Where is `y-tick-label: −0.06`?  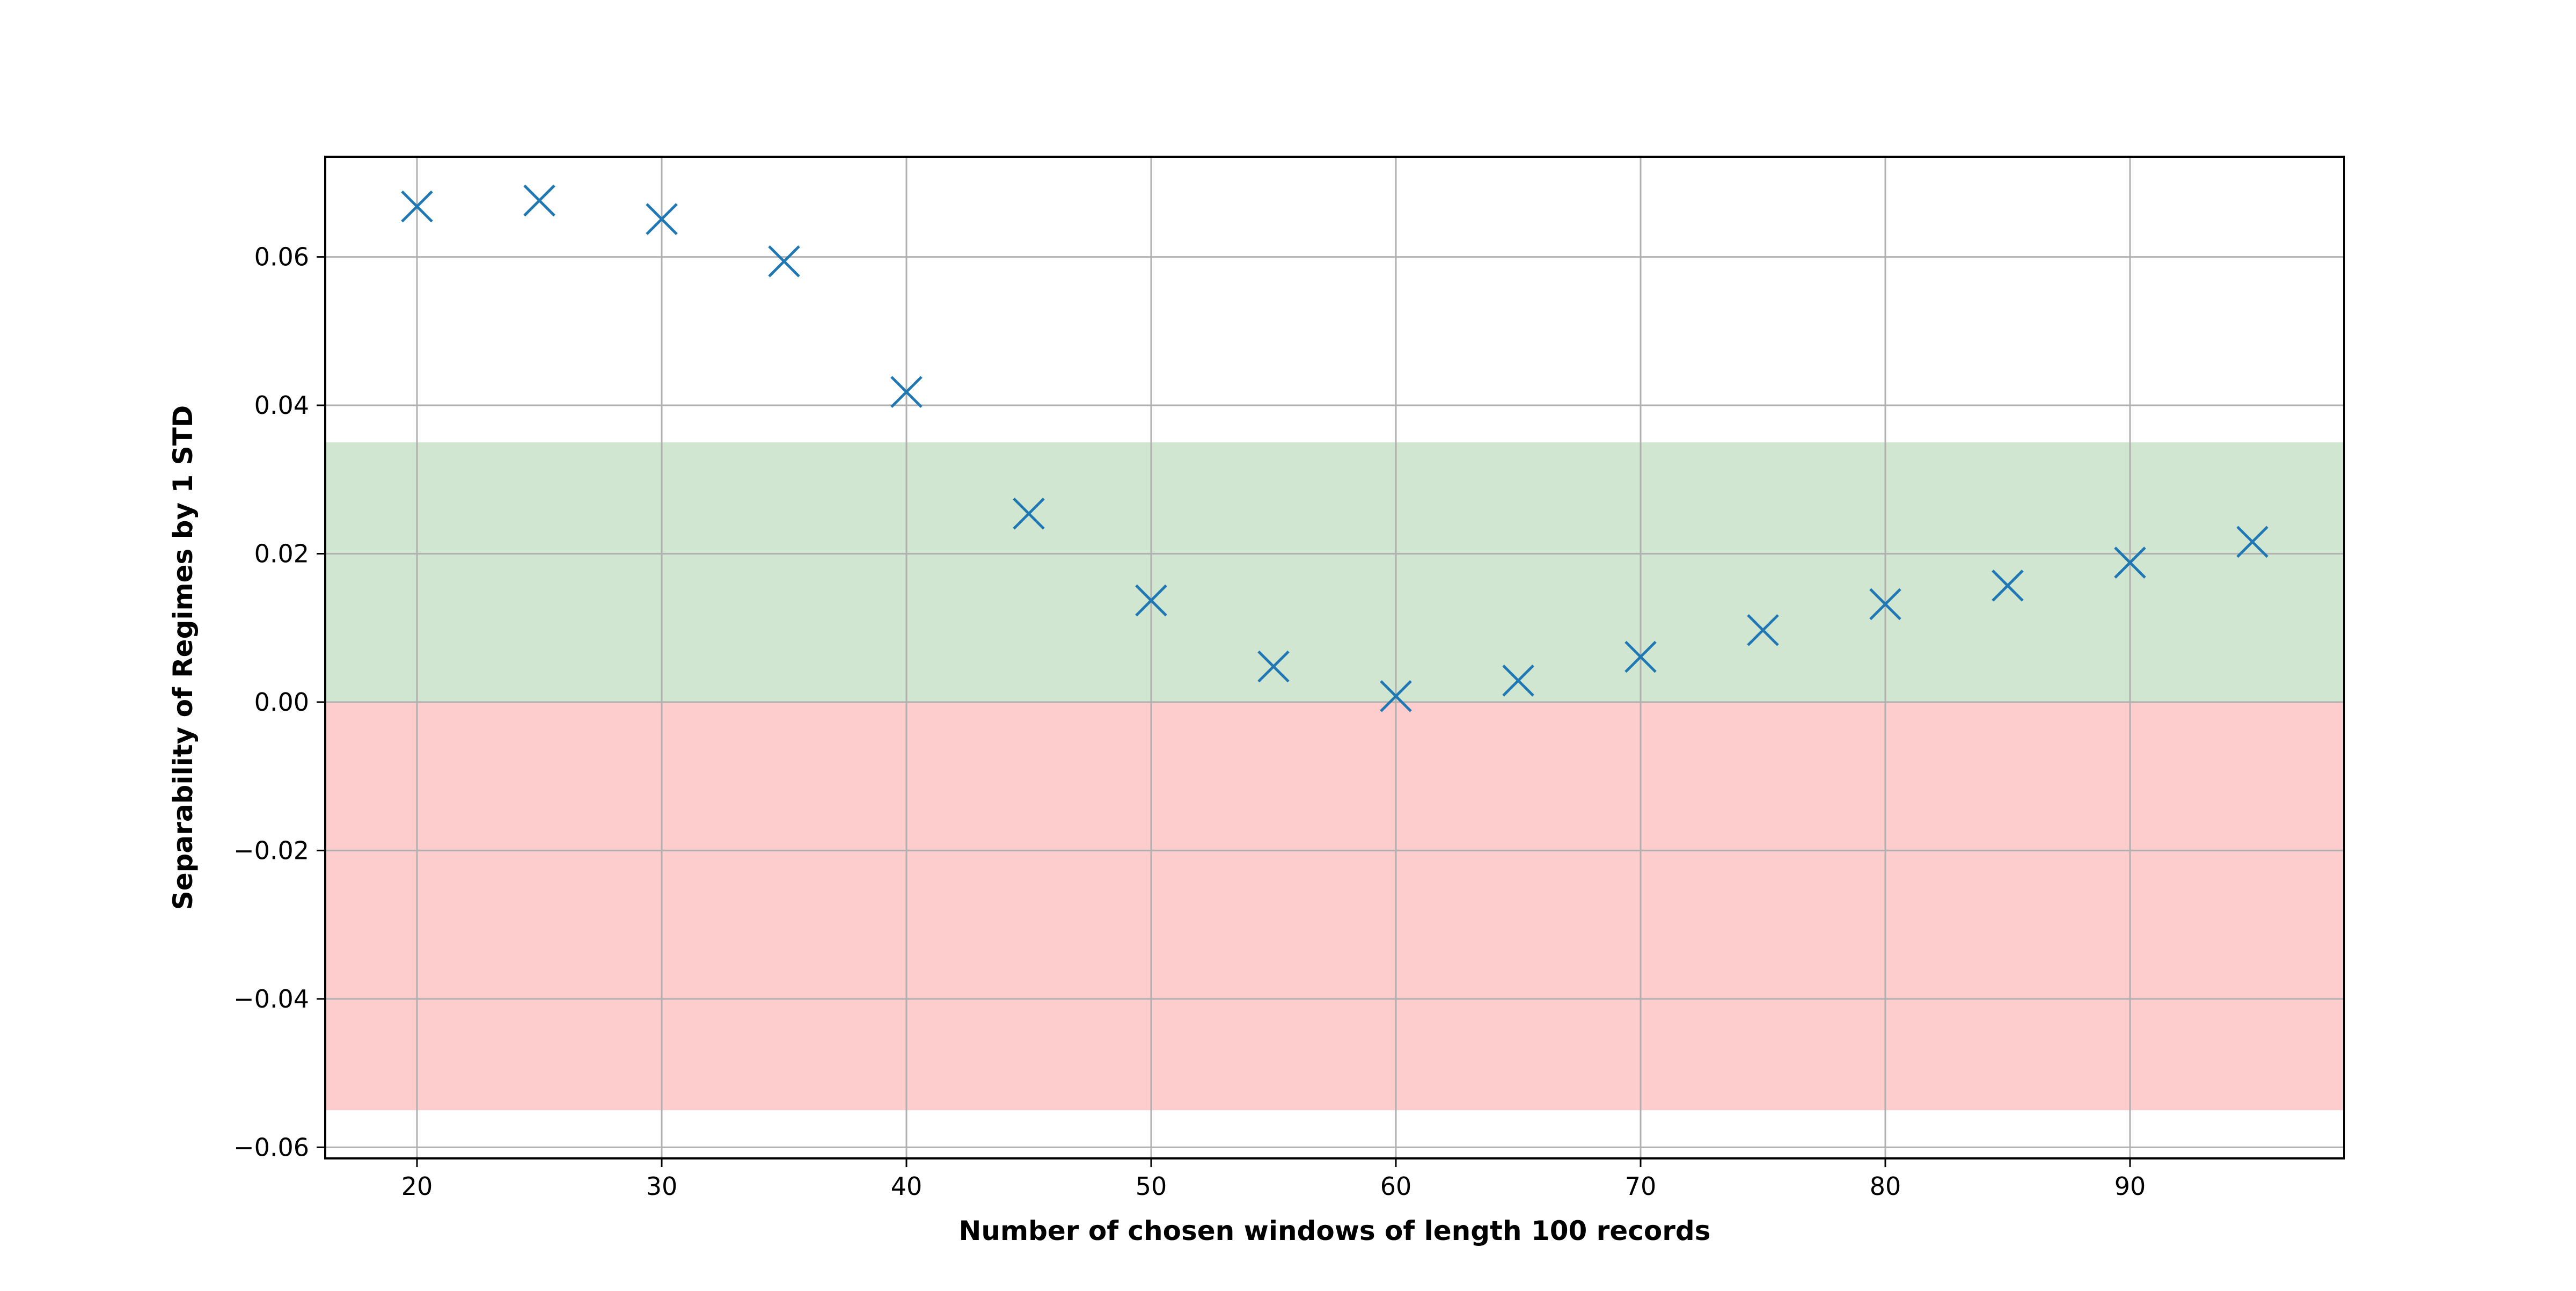 y-tick-label: −0.06 is located at coordinates (271, 1147).